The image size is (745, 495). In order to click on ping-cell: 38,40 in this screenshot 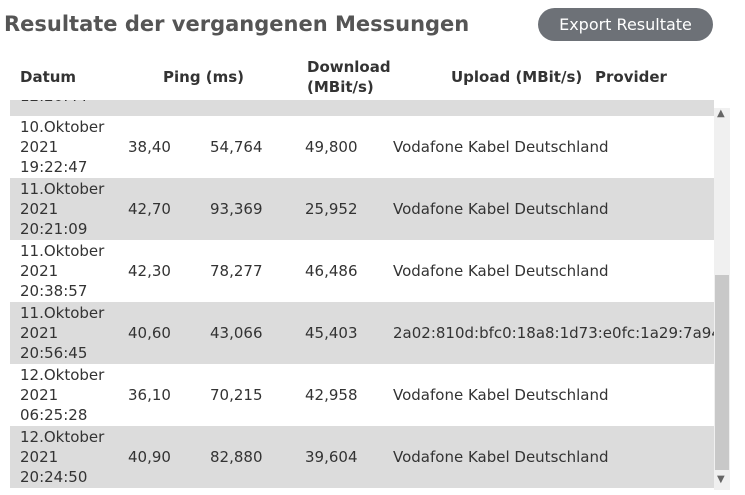, I will do `click(149, 147)`.